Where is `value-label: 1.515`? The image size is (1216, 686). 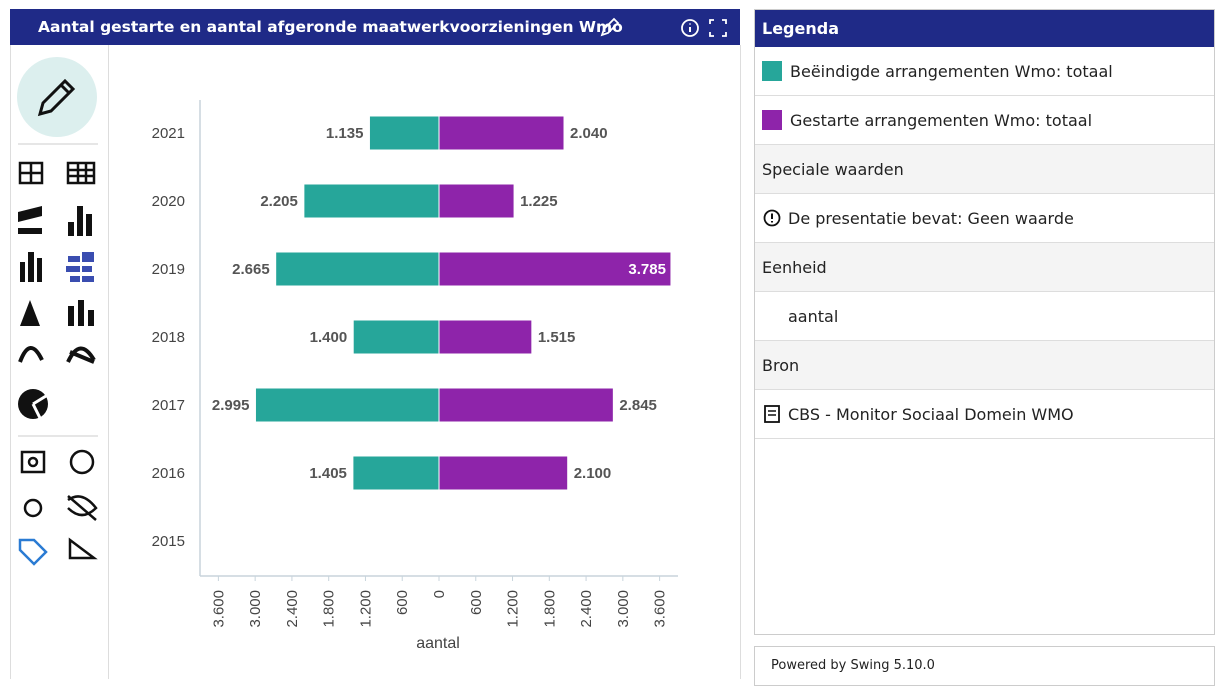
value-label: 1.515 is located at coordinates (557, 337).